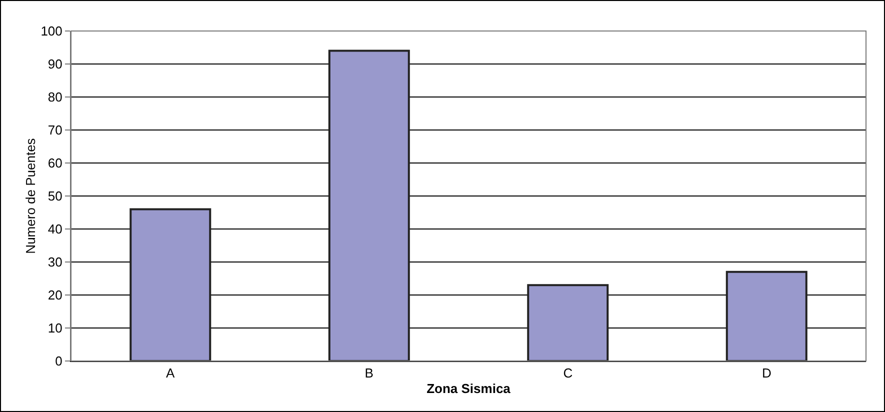 This screenshot has width=885, height=412. What do you see at coordinates (55, 196) in the screenshot?
I see `y-tick-label: 50` at bounding box center [55, 196].